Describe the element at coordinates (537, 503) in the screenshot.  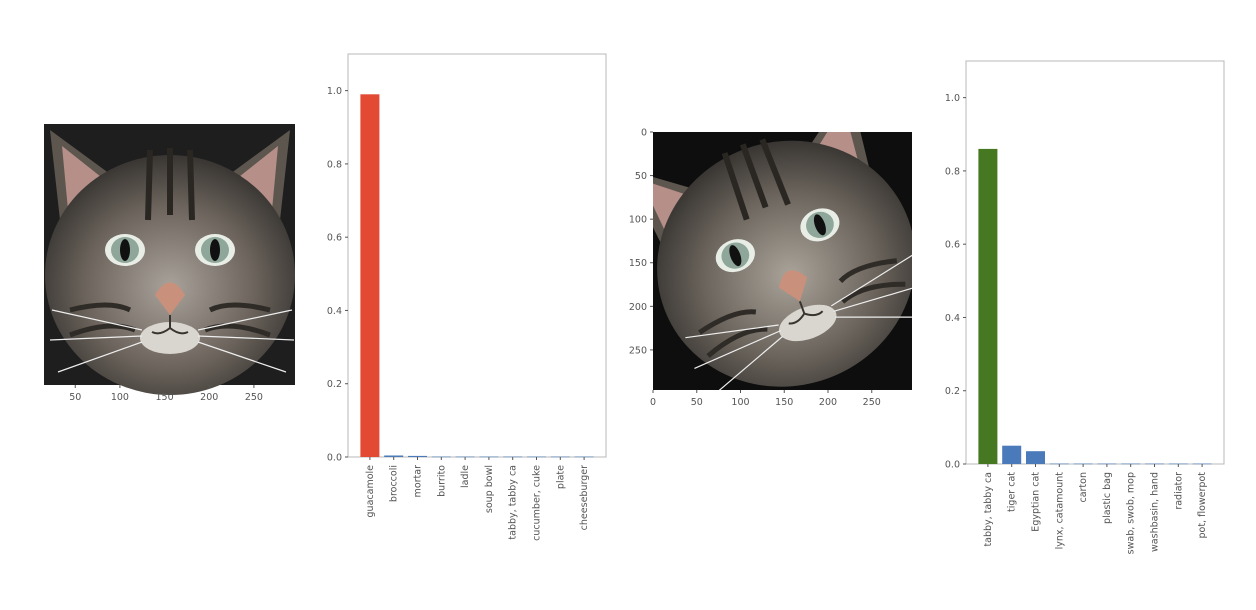
I see `category-label: cucumber, cuke` at that location.